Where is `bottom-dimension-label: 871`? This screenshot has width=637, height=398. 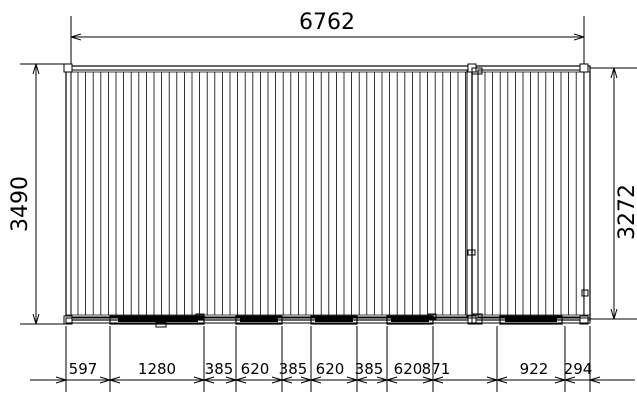 bottom-dimension-label: 871 is located at coordinates (436, 369).